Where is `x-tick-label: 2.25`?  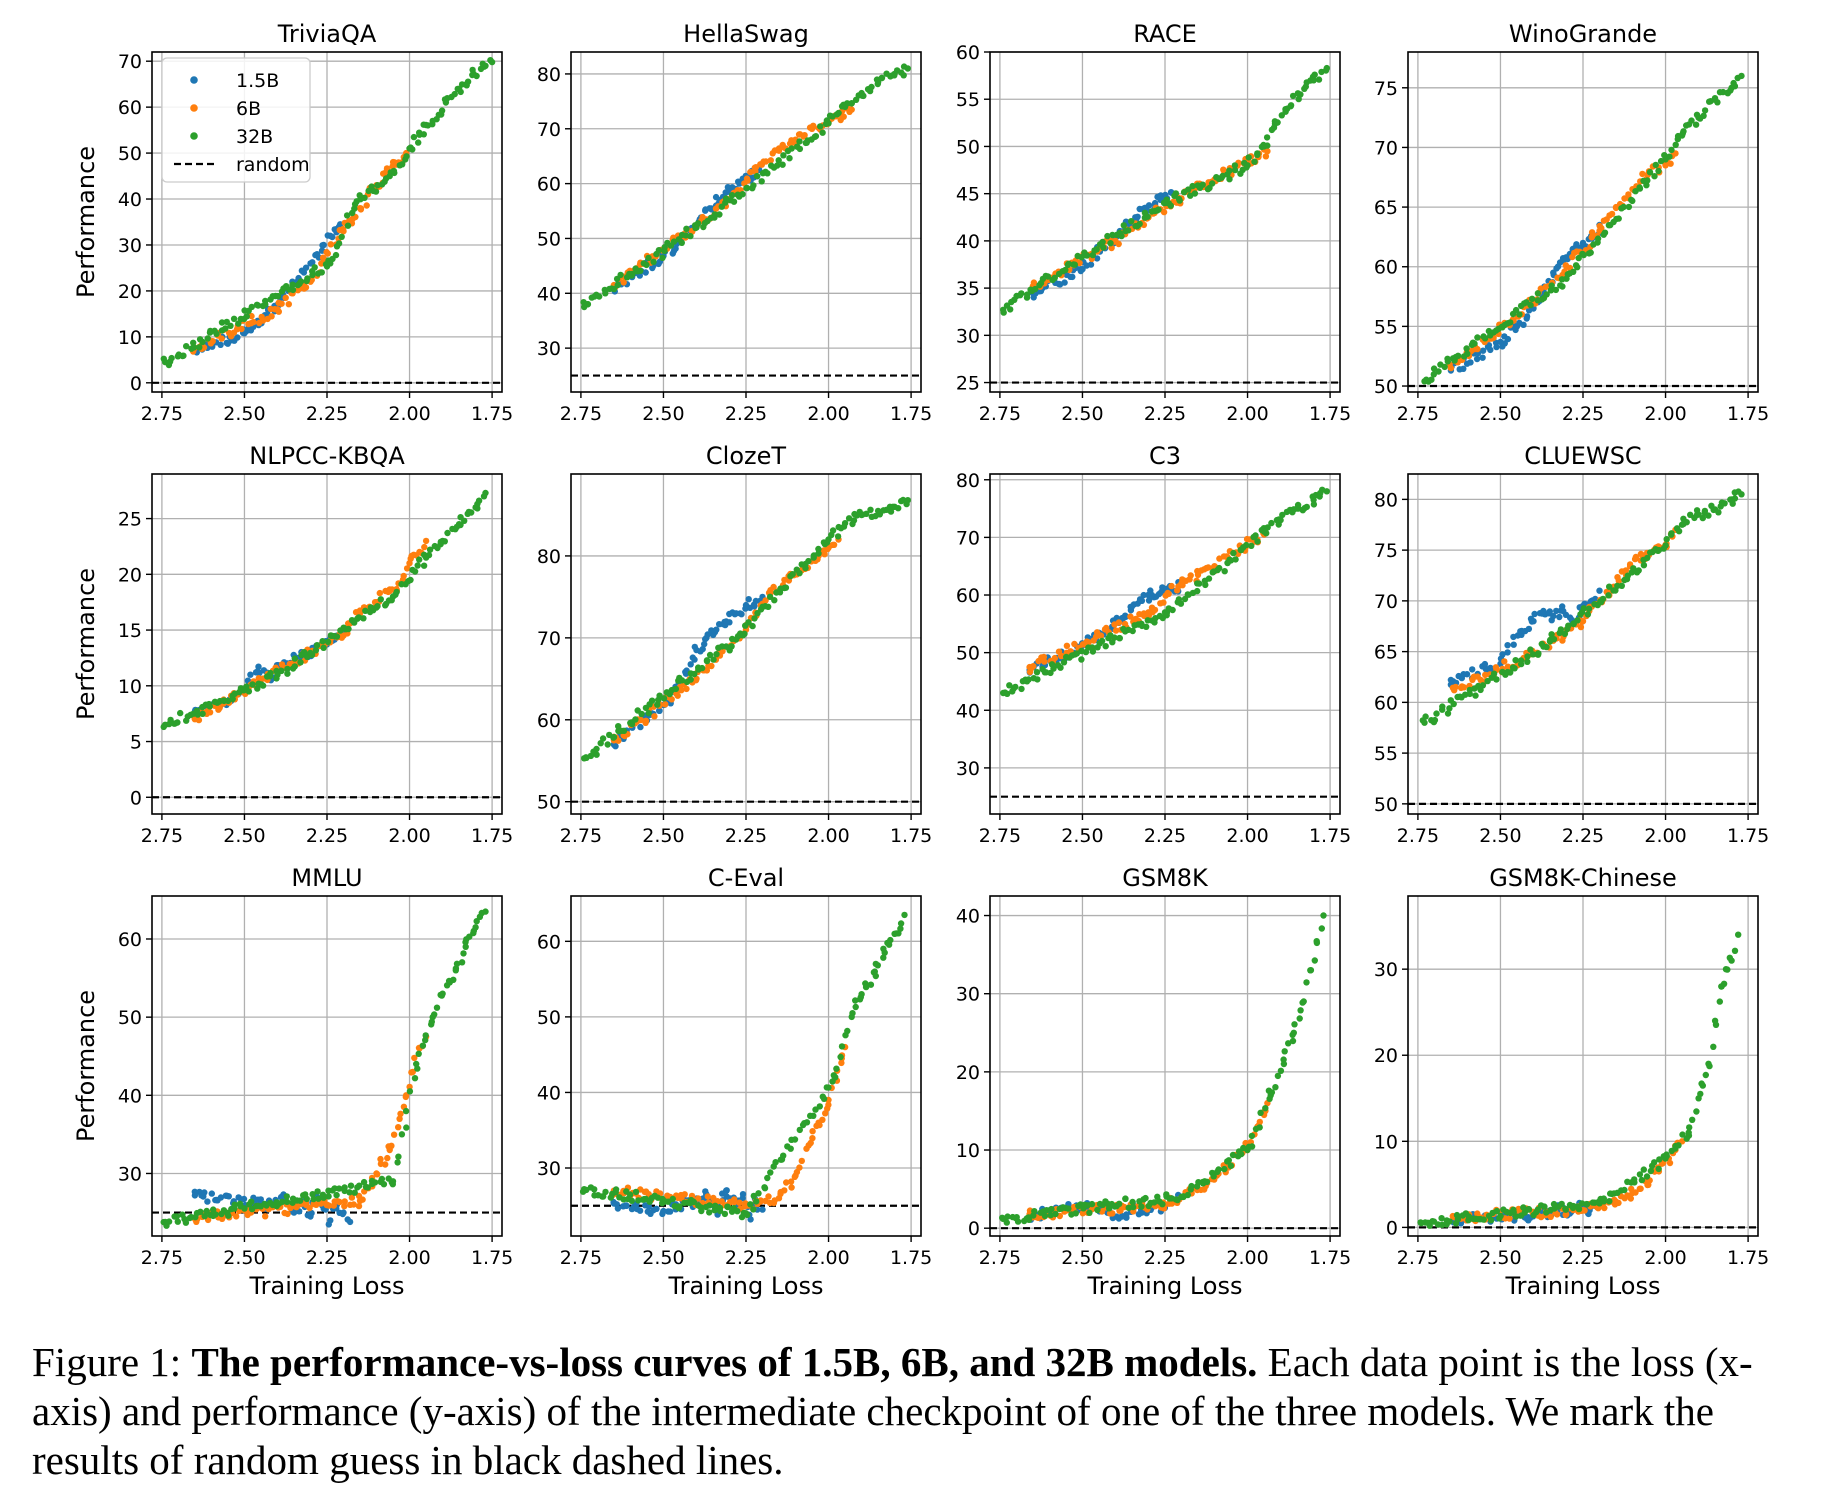
x-tick-label: 2.25 is located at coordinates (1165, 1258).